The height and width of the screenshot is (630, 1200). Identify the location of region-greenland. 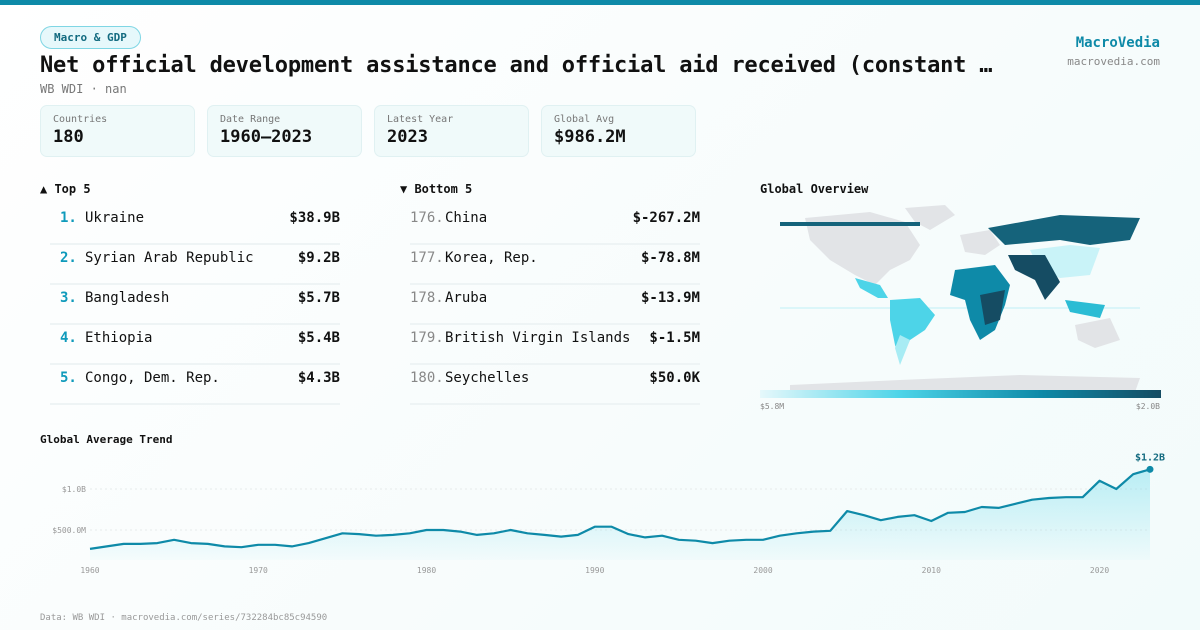
(930, 217).